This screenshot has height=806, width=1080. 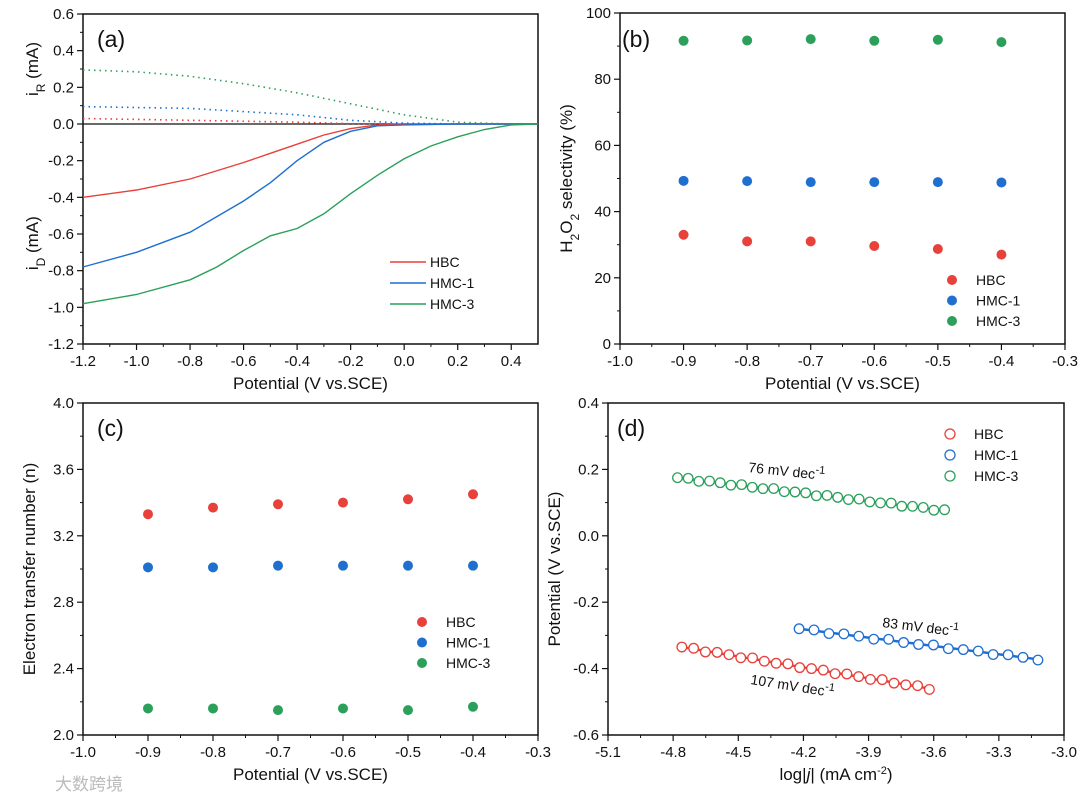 What do you see at coordinates (684, 361) in the screenshot?
I see `x-tick-label: -0.9` at bounding box center [684, 361].